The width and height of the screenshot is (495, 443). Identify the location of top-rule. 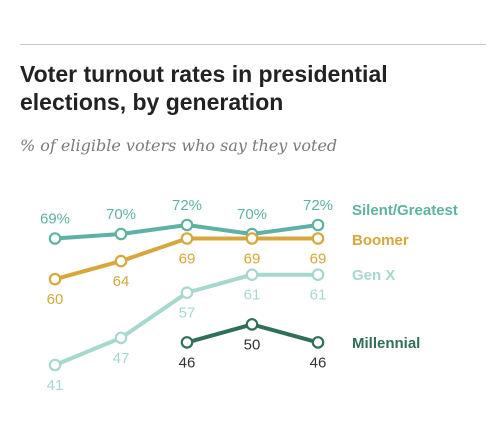
(253, 44).